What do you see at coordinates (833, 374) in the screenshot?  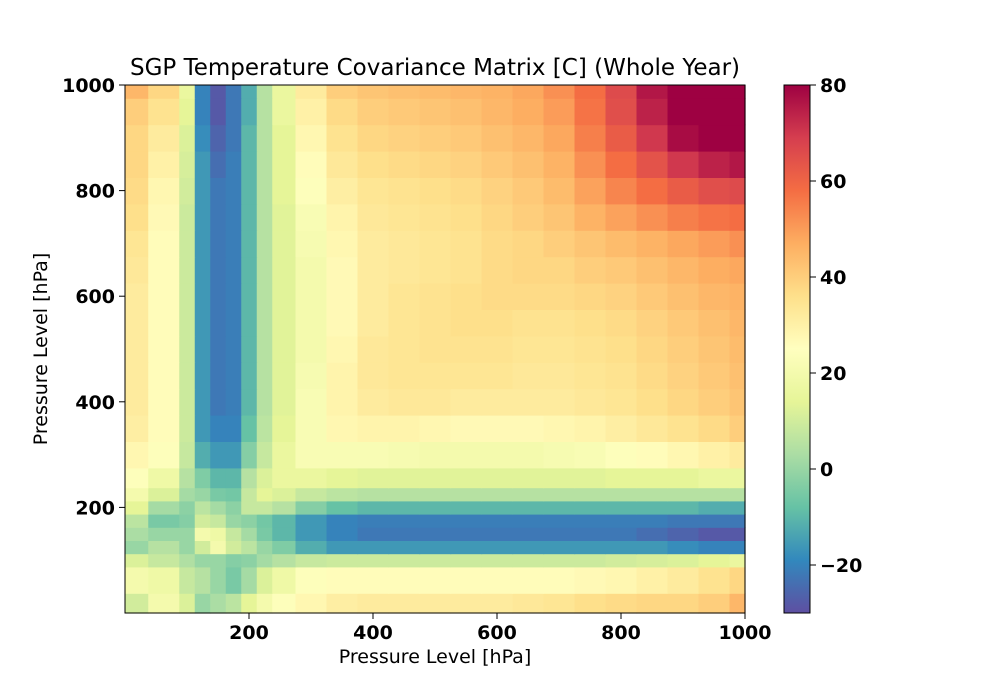 I see `colorbar-tick-label: 20` at bounding box center [833, 374].